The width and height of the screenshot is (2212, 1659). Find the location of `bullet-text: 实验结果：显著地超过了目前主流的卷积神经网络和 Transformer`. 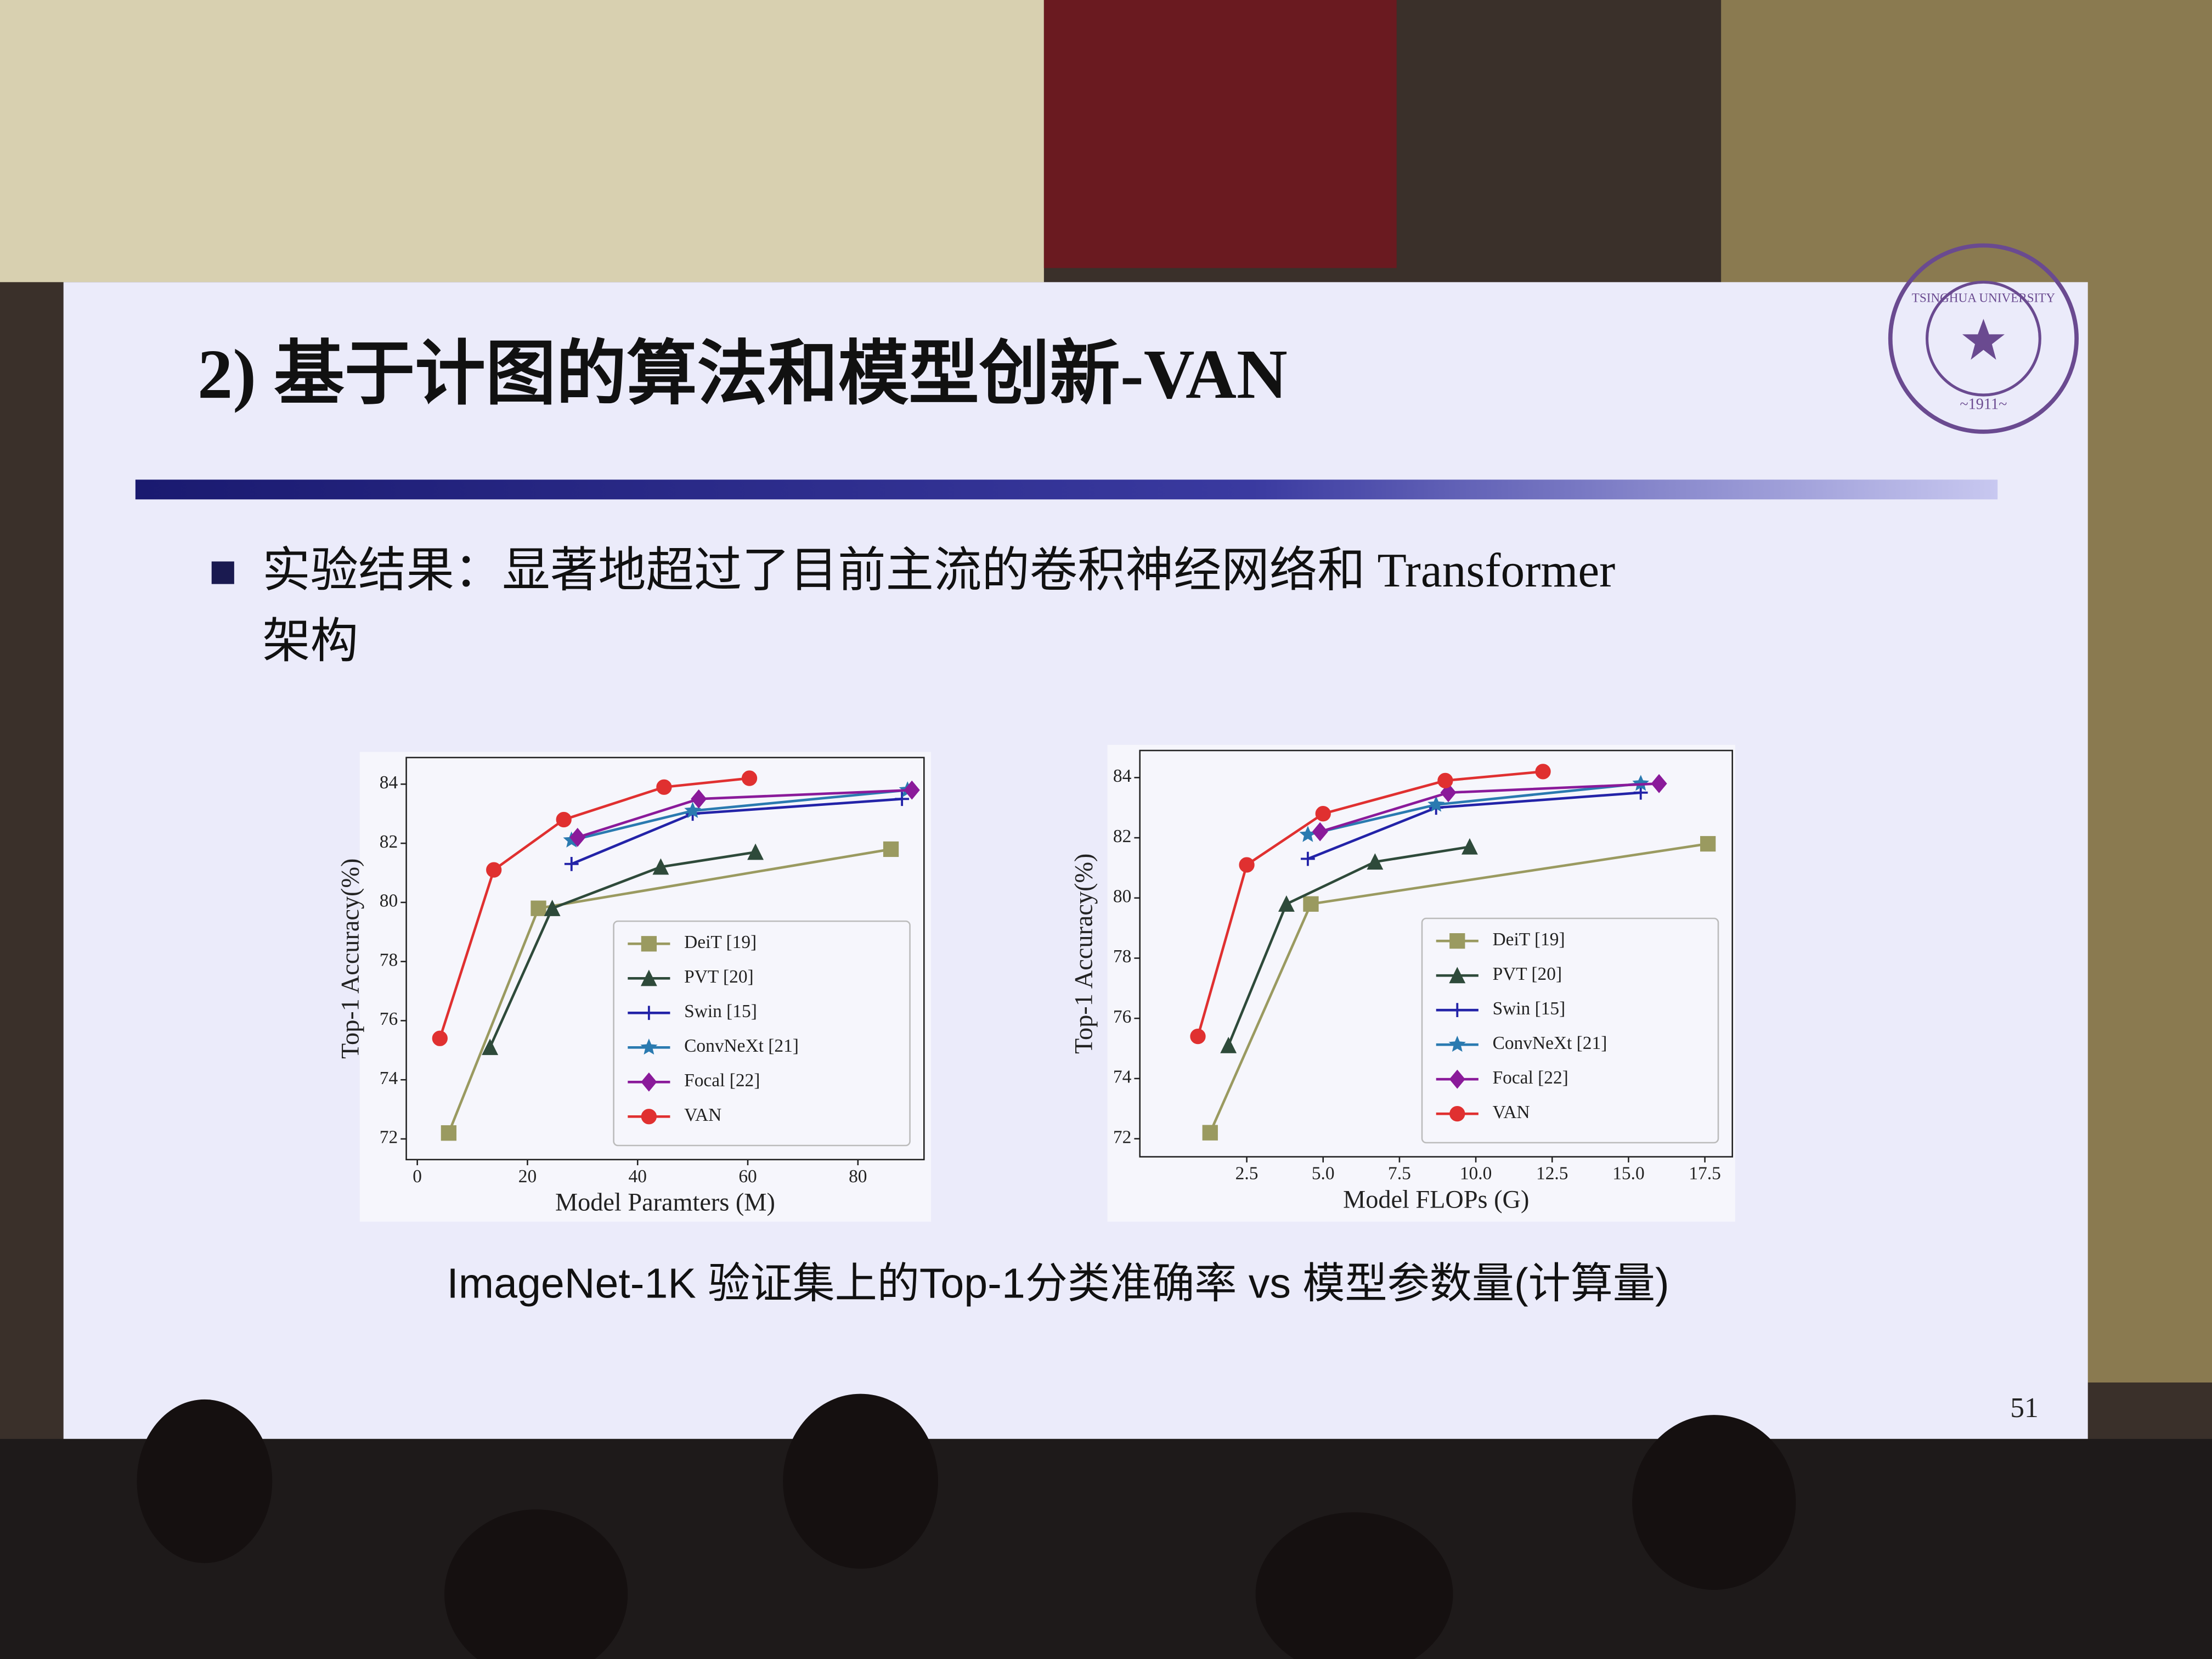

bullet-text: 实验结果：显著地超过了目前主流的卷积神经网络和 Transformer is located at coordinates (938, 570).